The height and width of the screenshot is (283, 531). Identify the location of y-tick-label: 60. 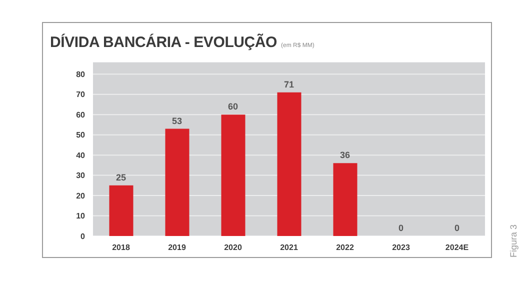
(81, 115).